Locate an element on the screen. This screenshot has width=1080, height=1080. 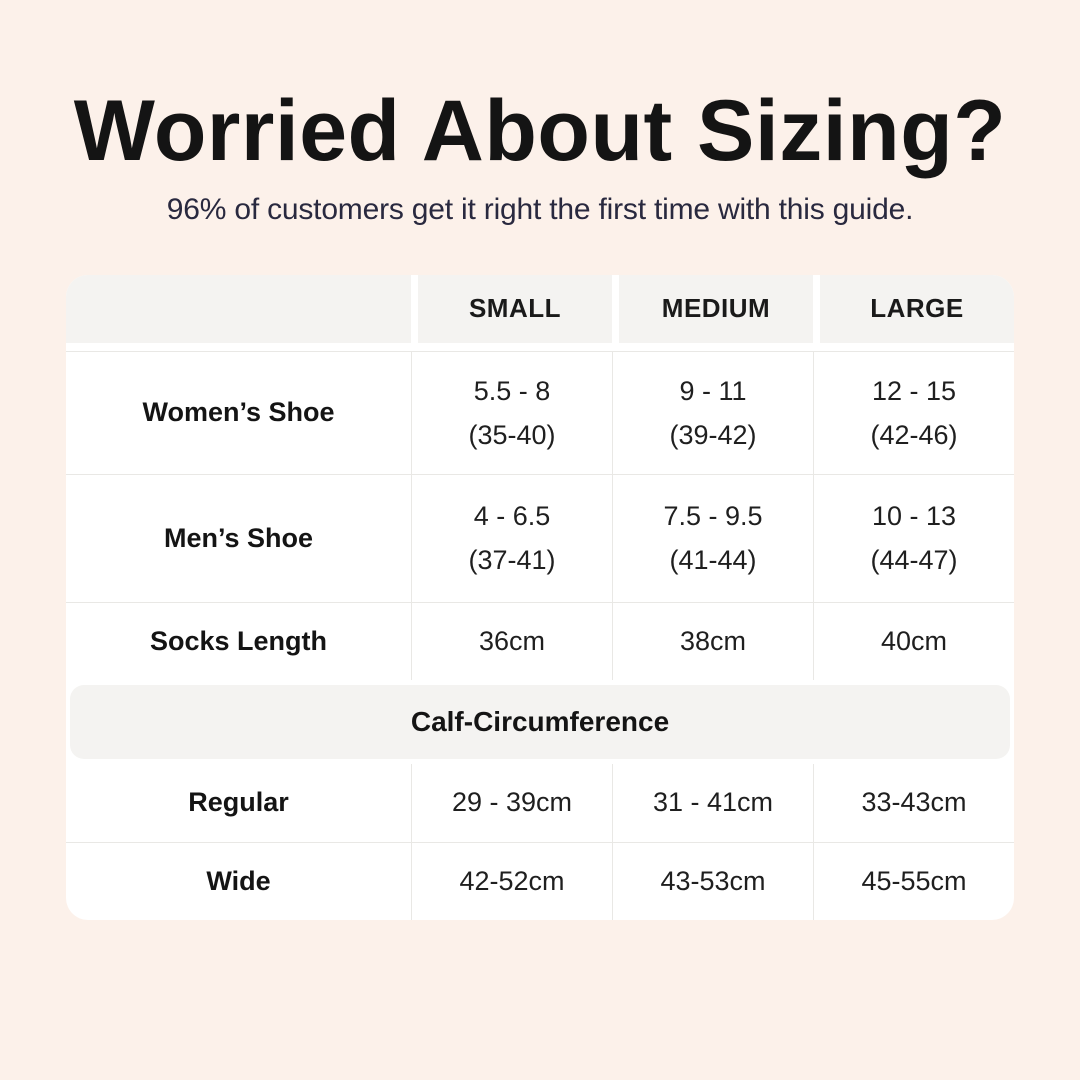
cell-socks-small: 36cm is located at coordinates (511, 641).